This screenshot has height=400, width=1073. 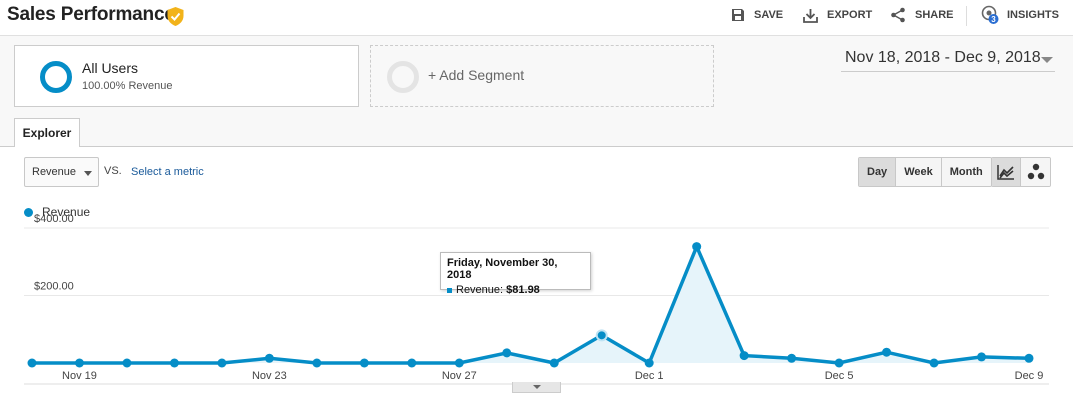 I want to click on segment-sub: 100.00% Revenue, so click(x=127, y=86).